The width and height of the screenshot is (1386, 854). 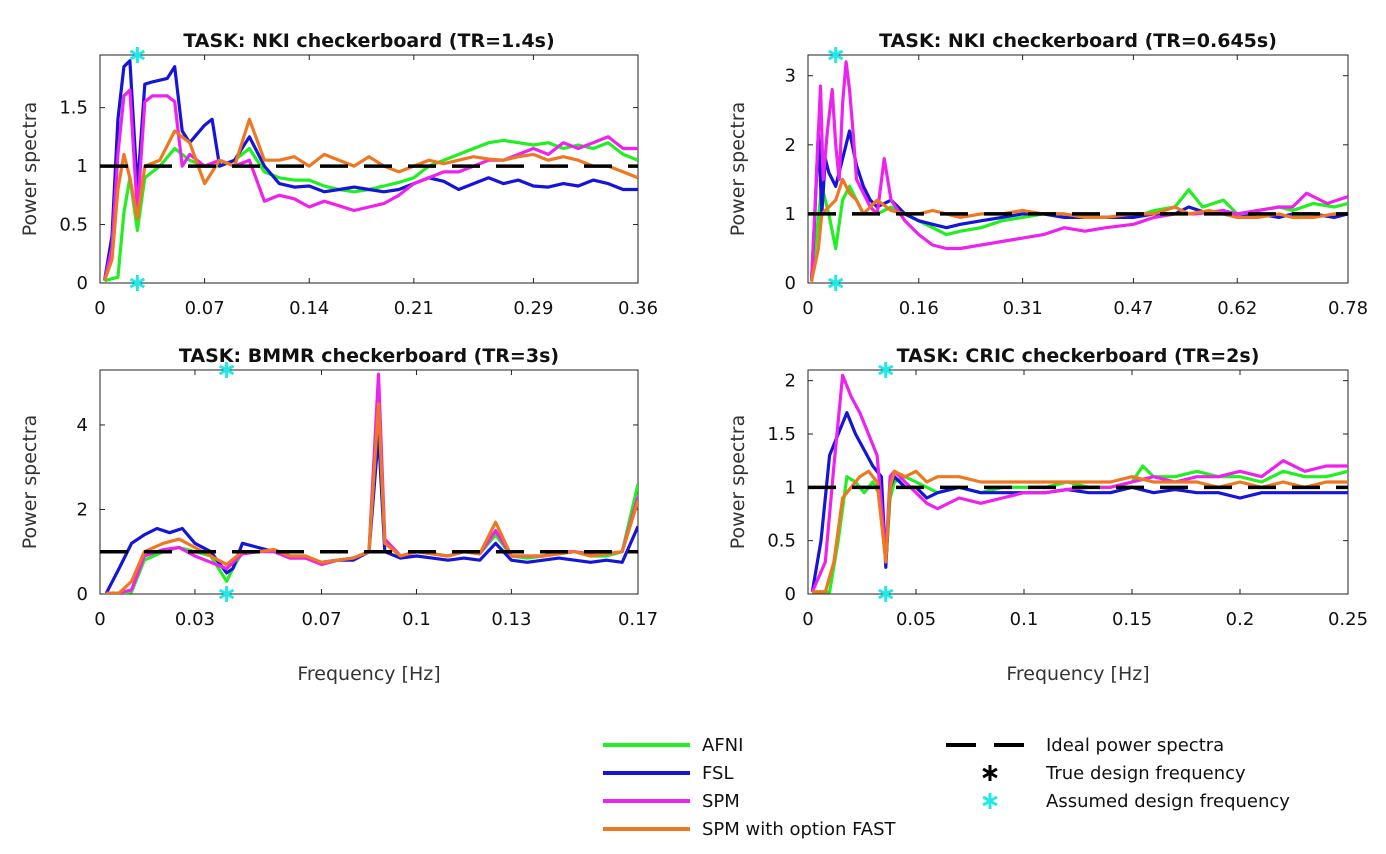 I want to click on chart-title: TASK: NKI checkerboard (TR=1.4s), so click(x=368, y=41).